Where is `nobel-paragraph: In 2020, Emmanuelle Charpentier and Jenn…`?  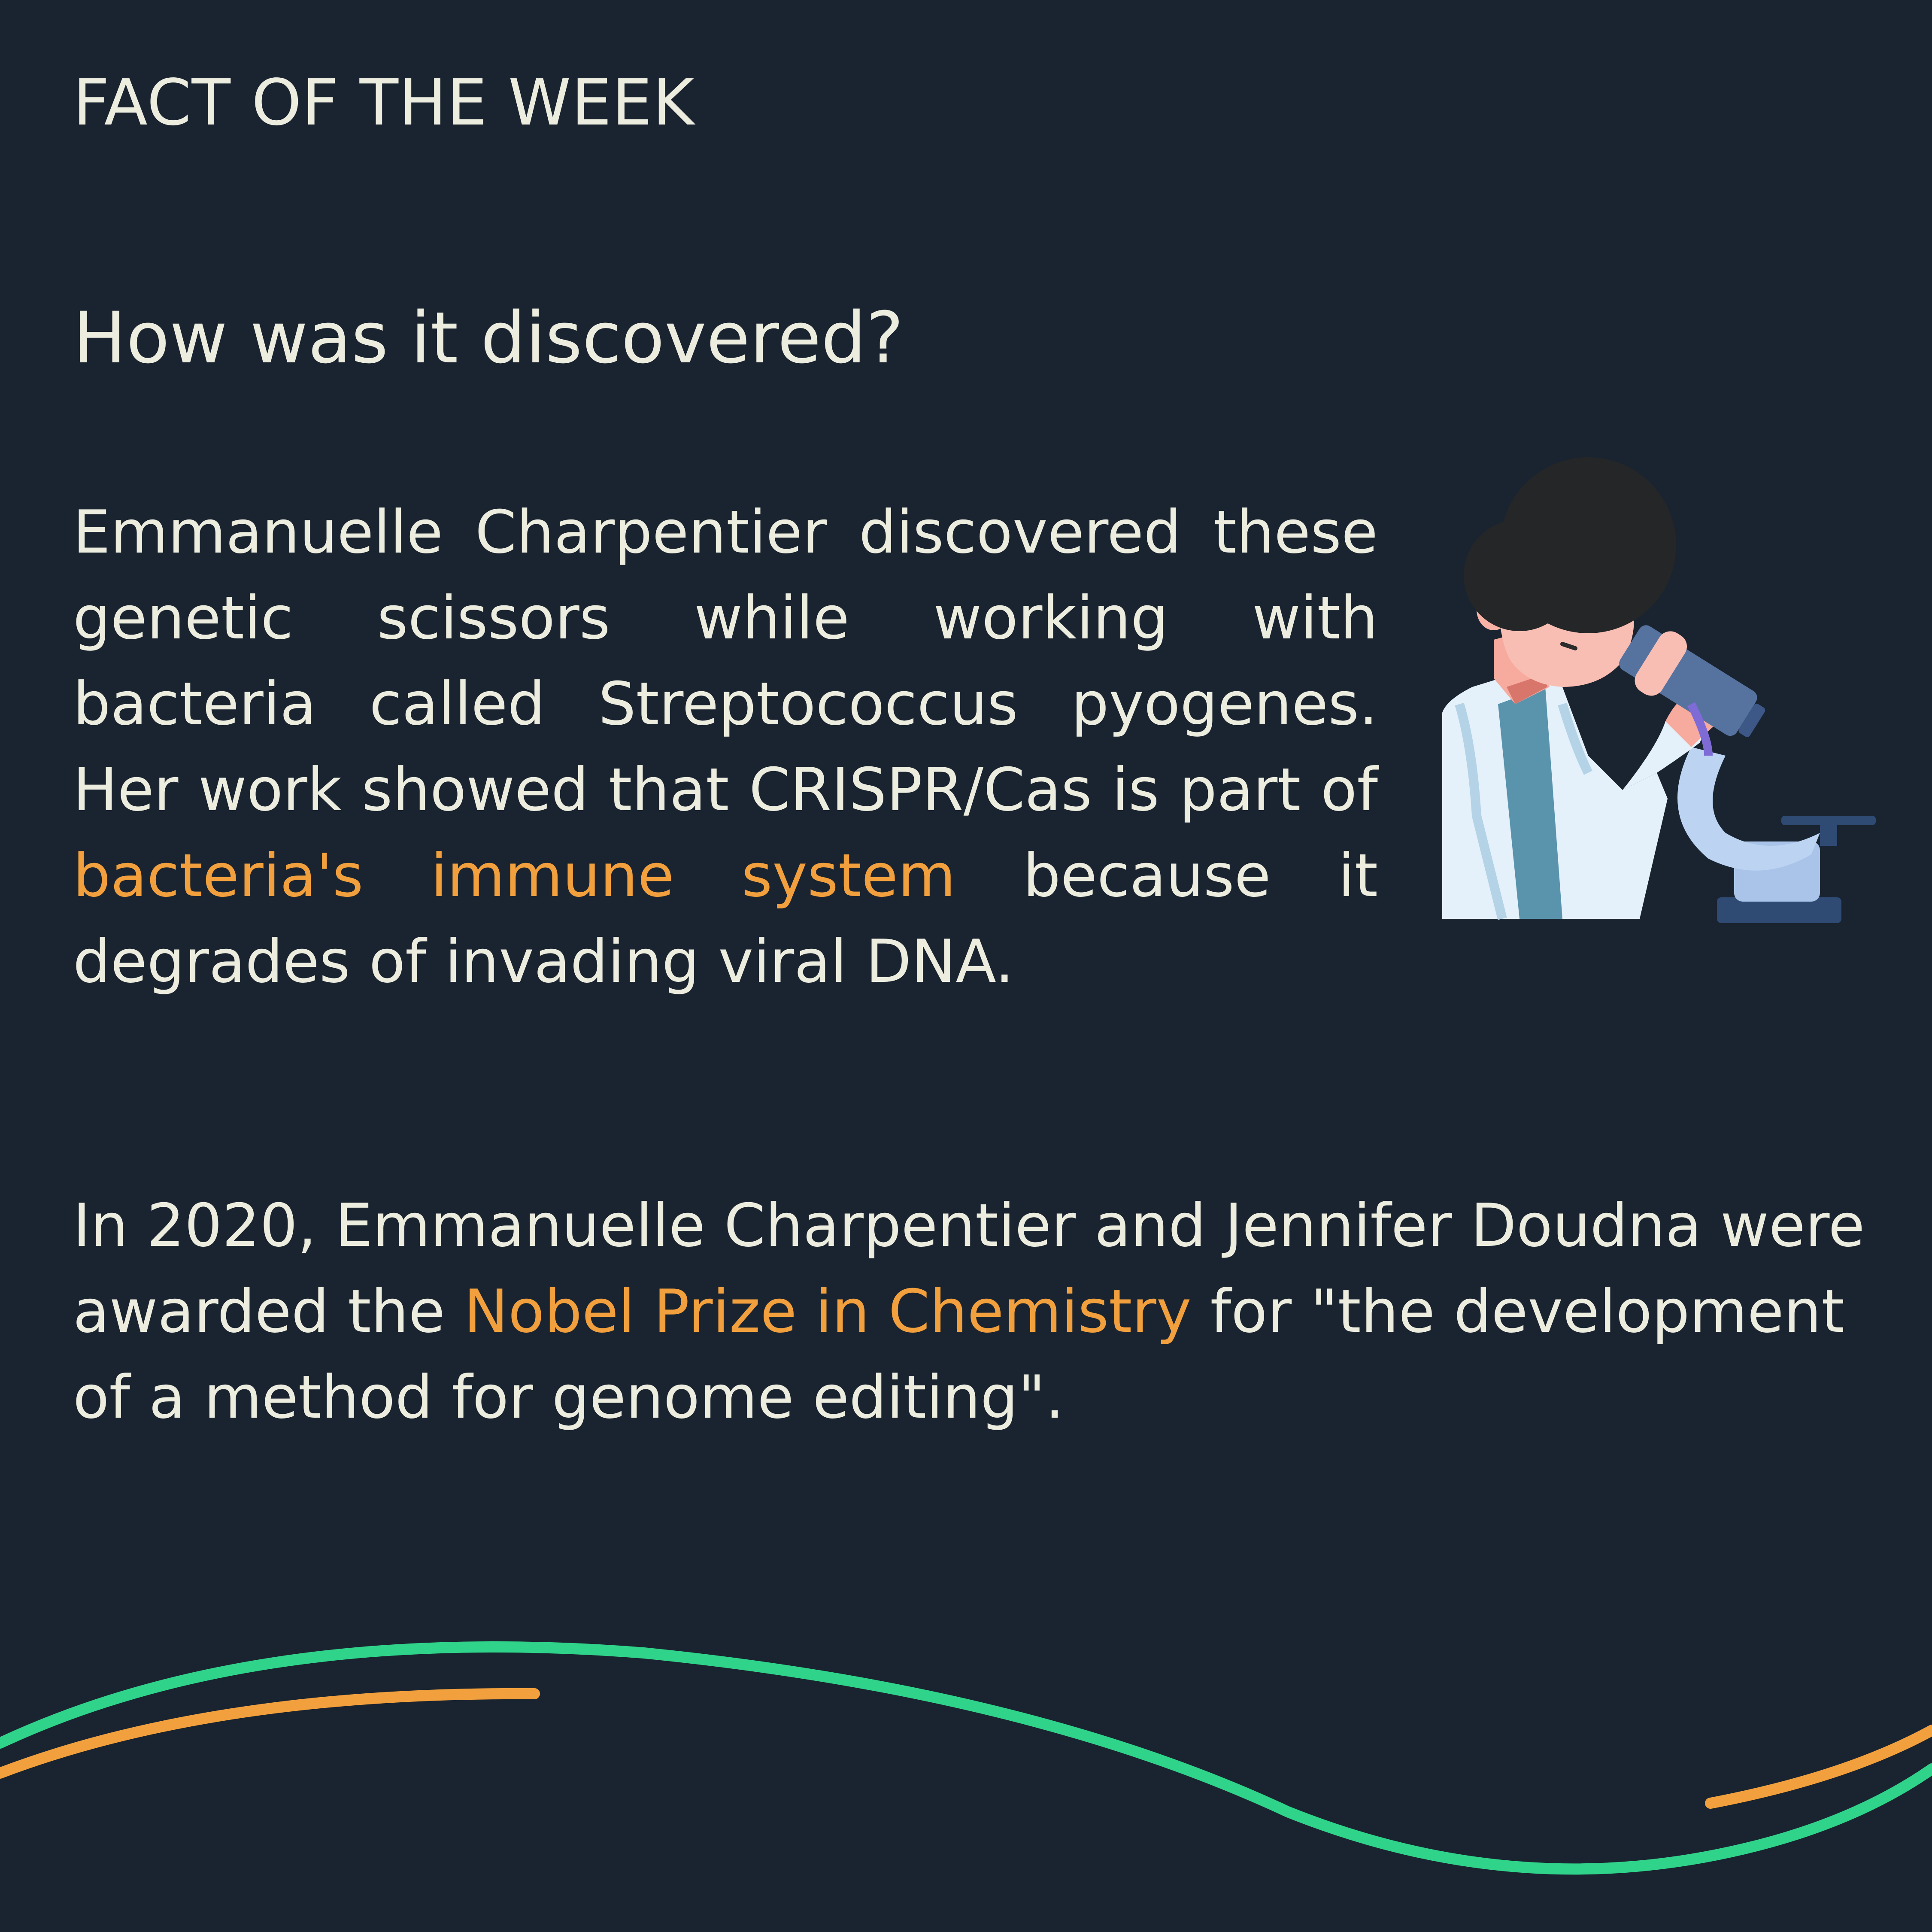
nobel-paragraph: In 2020, Emmanuelle Charpentier and Jenn… is located at coordinates (972, 1312).